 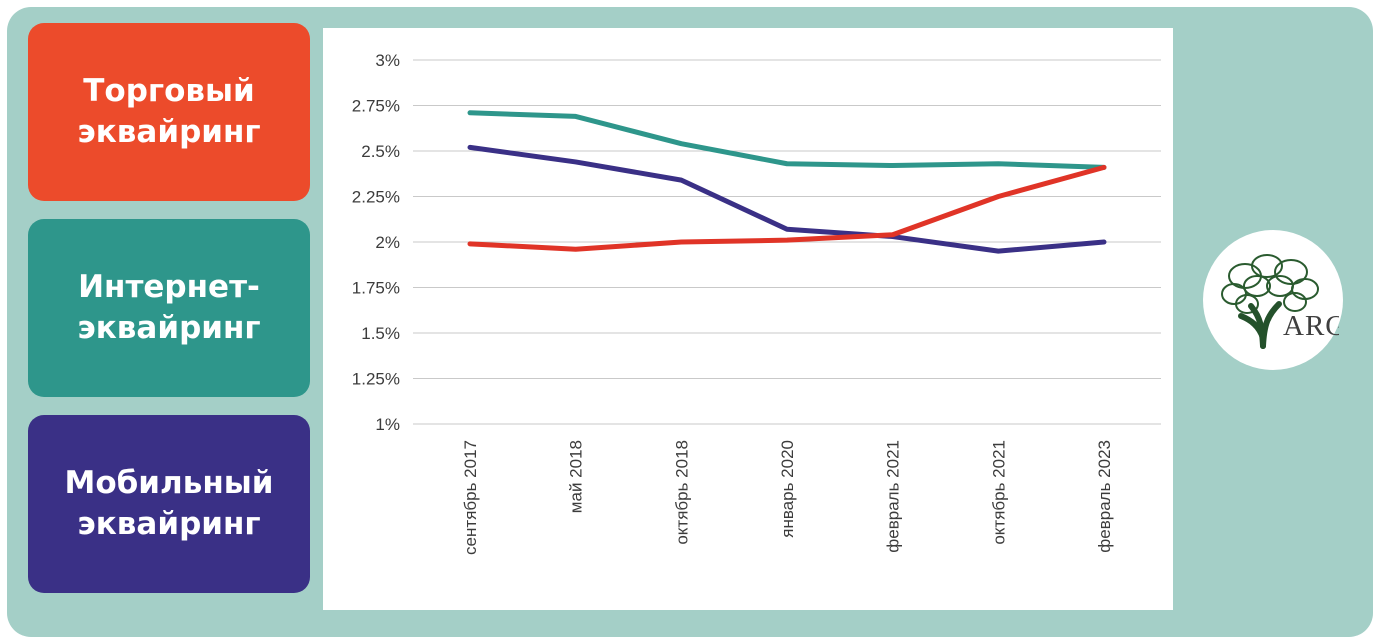 What do you see at coordinates (1280, 301) in the screenshot?
I see `tree-icon: ARG` at bounding box center [1280, 301].